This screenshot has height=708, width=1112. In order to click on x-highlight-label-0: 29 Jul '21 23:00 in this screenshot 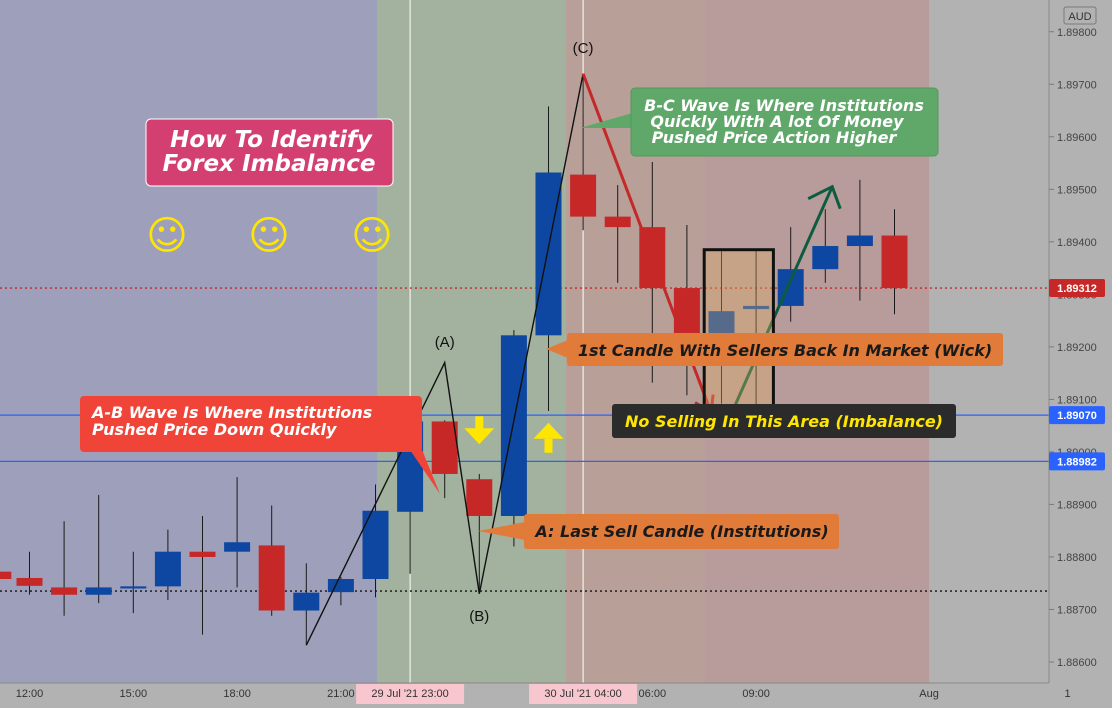, I will do `click(410, 694)`.